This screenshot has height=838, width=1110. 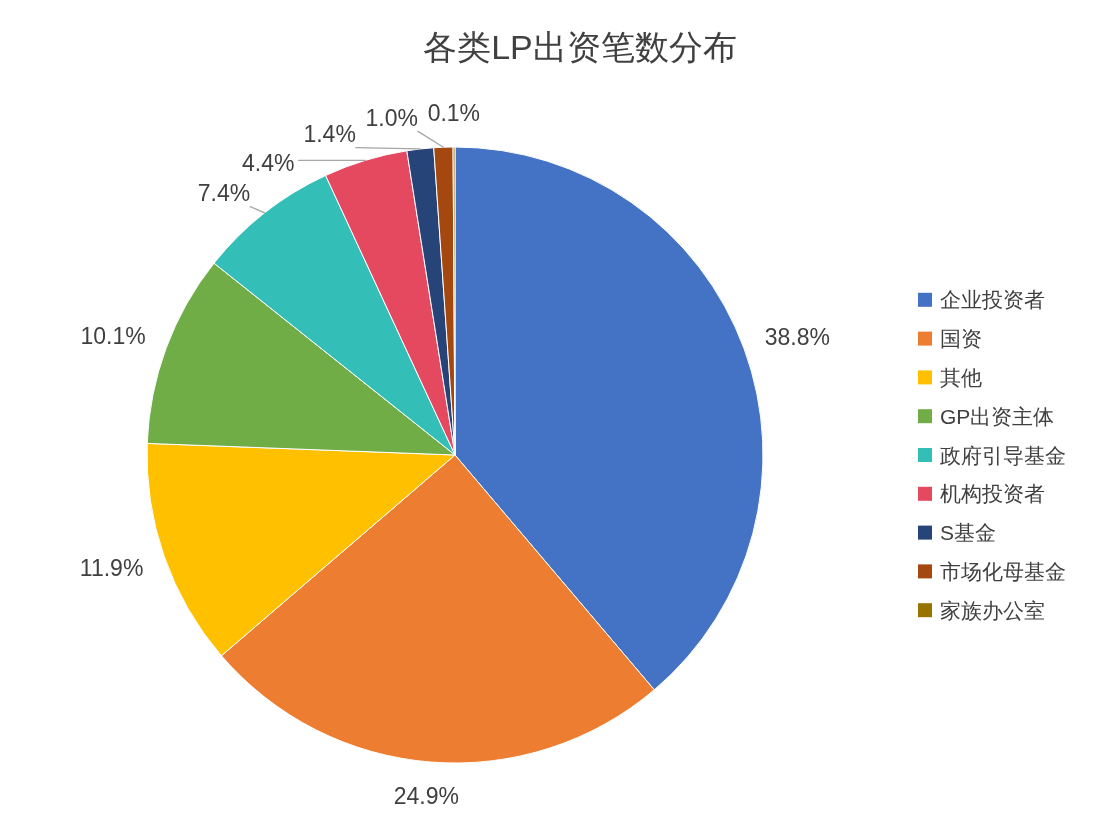 What do you see at coordinates (113, 335) in the screenshot?
I see `data-label: 10.1%` at bounding box center [113, 335].